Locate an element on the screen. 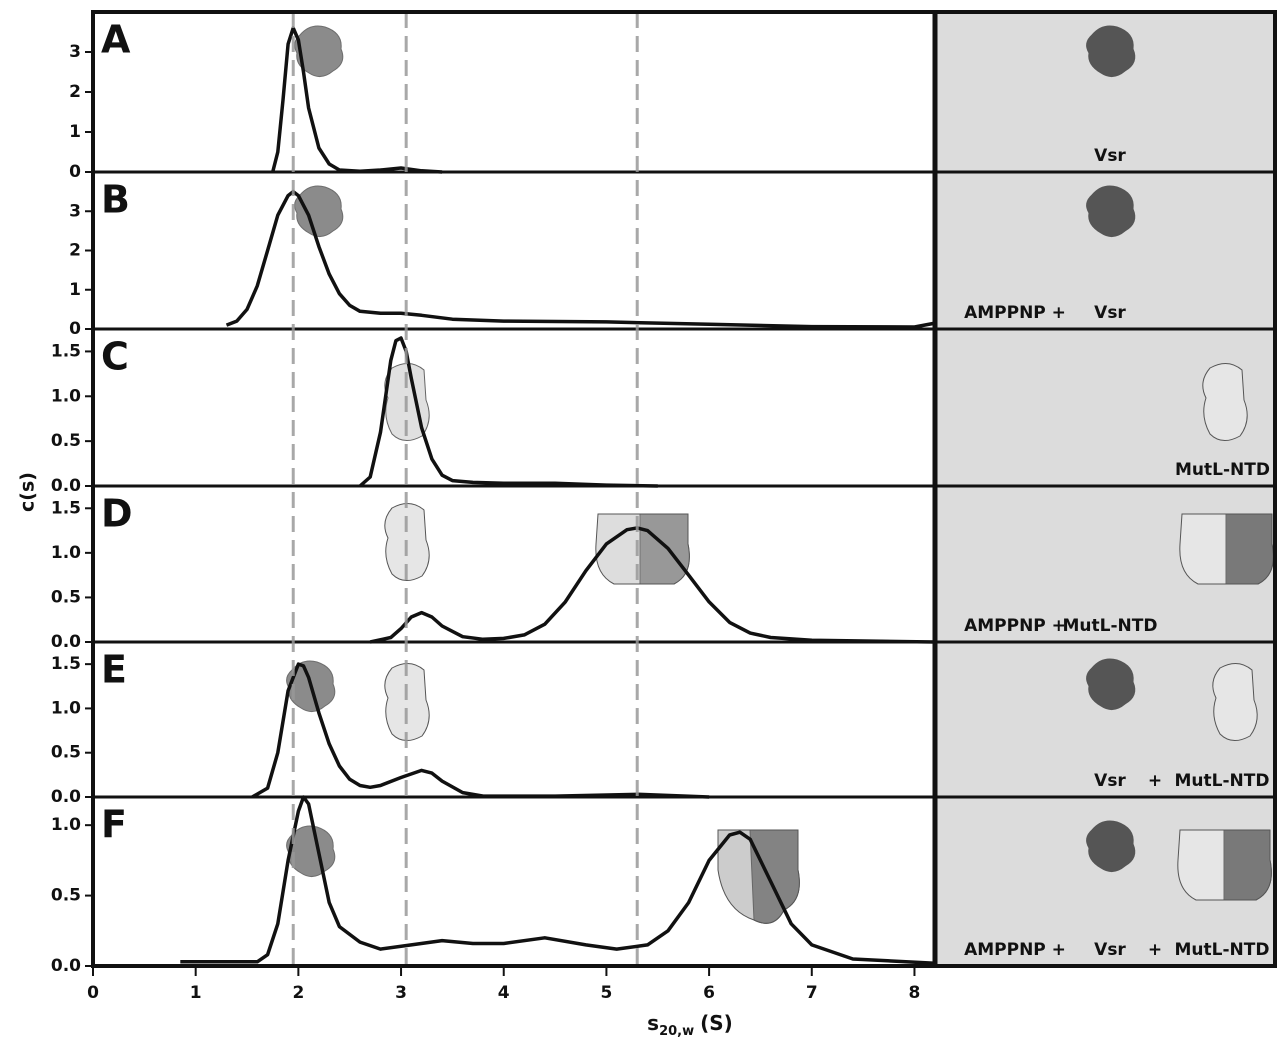 The width and height of the screenshot is (1278, 1048). x-label-subscript: 20,w is located at coordinates (676, 1031).